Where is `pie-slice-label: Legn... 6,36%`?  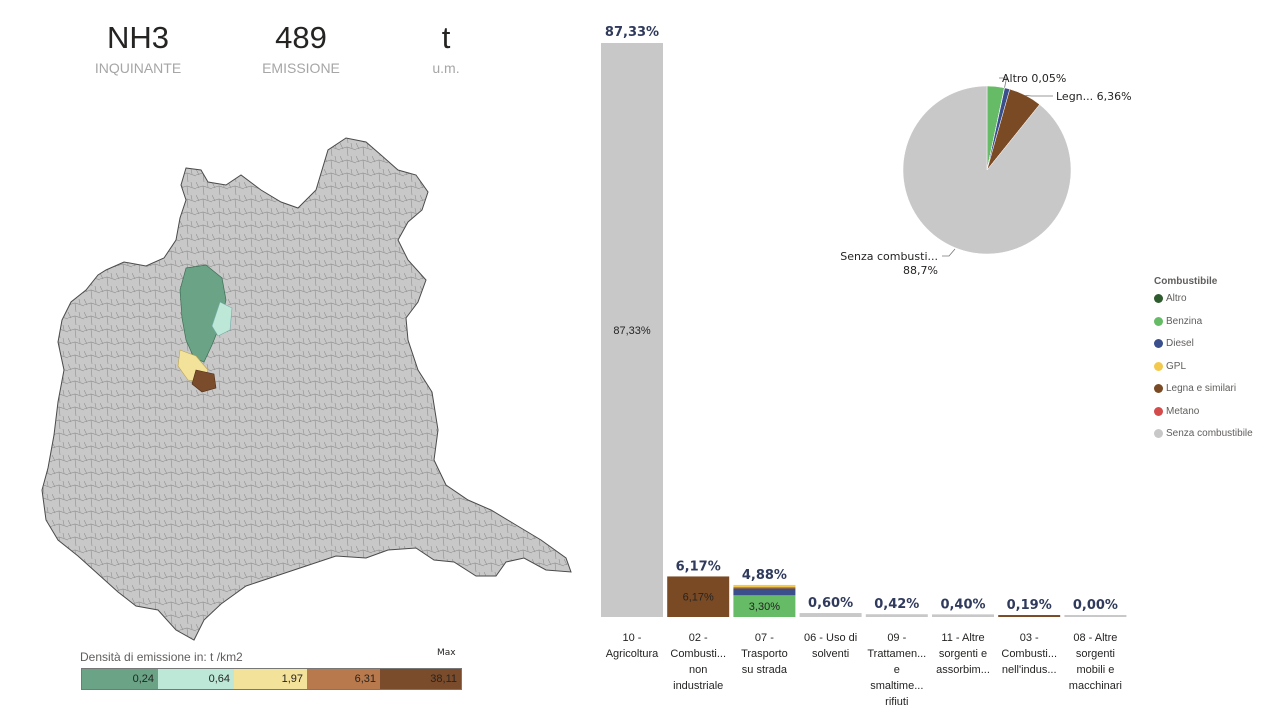
pie-slice-label: Legn... 6,36% is located at coordinates (1094, 96).